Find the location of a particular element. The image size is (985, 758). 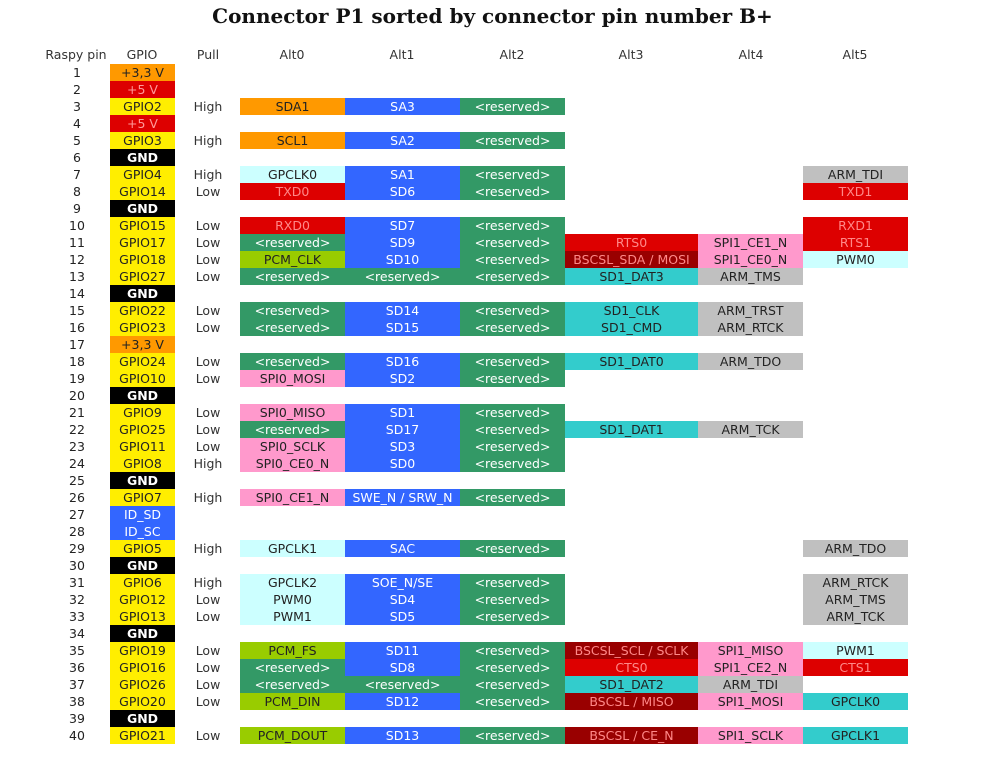

alt3-cell: BSCSL / CE_N is located at coordinates (631, 735).